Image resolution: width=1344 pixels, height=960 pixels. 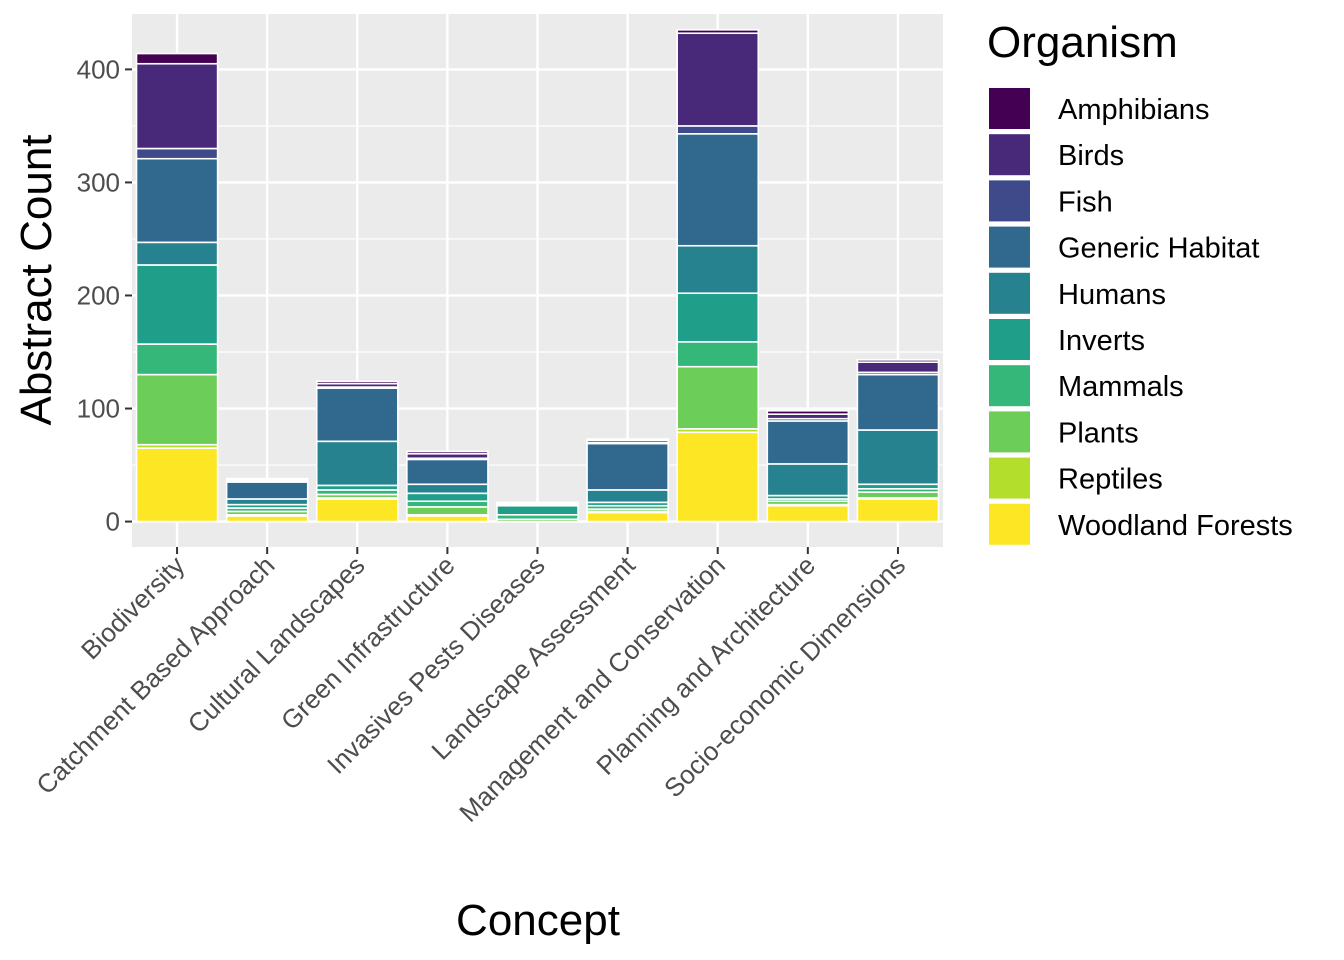 I want to click on legend-label: Amphibians, so click(x=1134, y=110).